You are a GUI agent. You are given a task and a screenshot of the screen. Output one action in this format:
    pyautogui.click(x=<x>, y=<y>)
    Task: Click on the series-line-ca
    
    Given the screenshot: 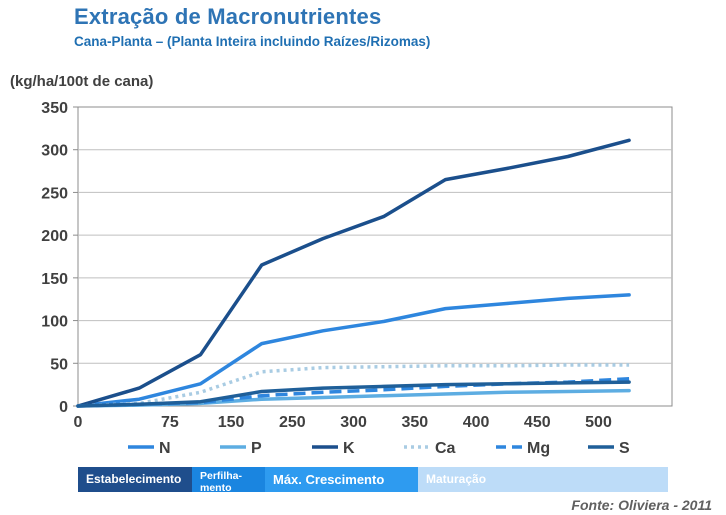 What is the action you would take?
    pyautogui.click(x=353, y=385)
    